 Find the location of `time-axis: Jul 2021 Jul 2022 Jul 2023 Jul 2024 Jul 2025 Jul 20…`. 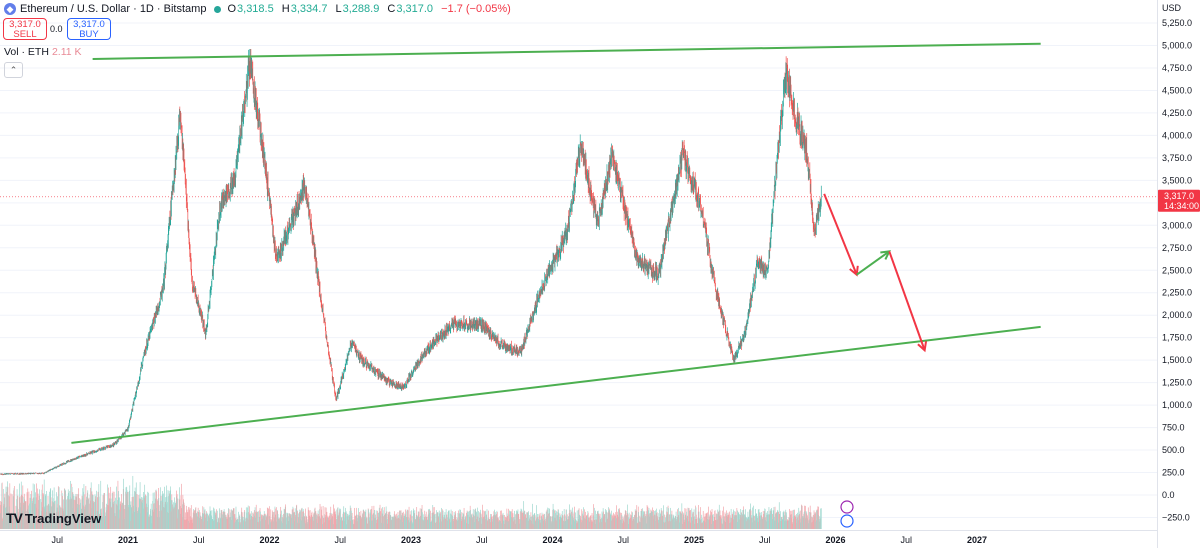

time-axis: Jul 2021 Jul 2022 Jul 2023 Jul 2024 Jul 2025 Jul 20… is located at coordinates (578, 538).